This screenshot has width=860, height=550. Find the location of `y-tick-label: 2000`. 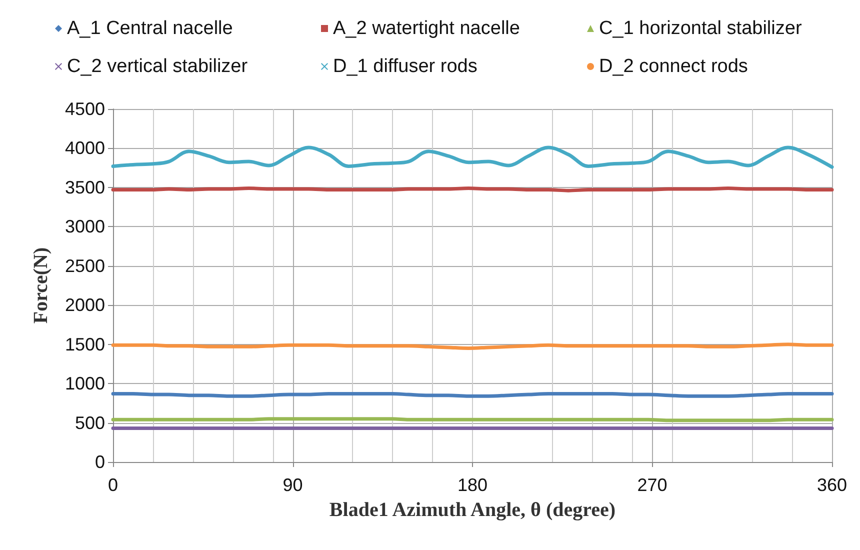

y-tick-label: 2000 is located at coordinates (84, 305).